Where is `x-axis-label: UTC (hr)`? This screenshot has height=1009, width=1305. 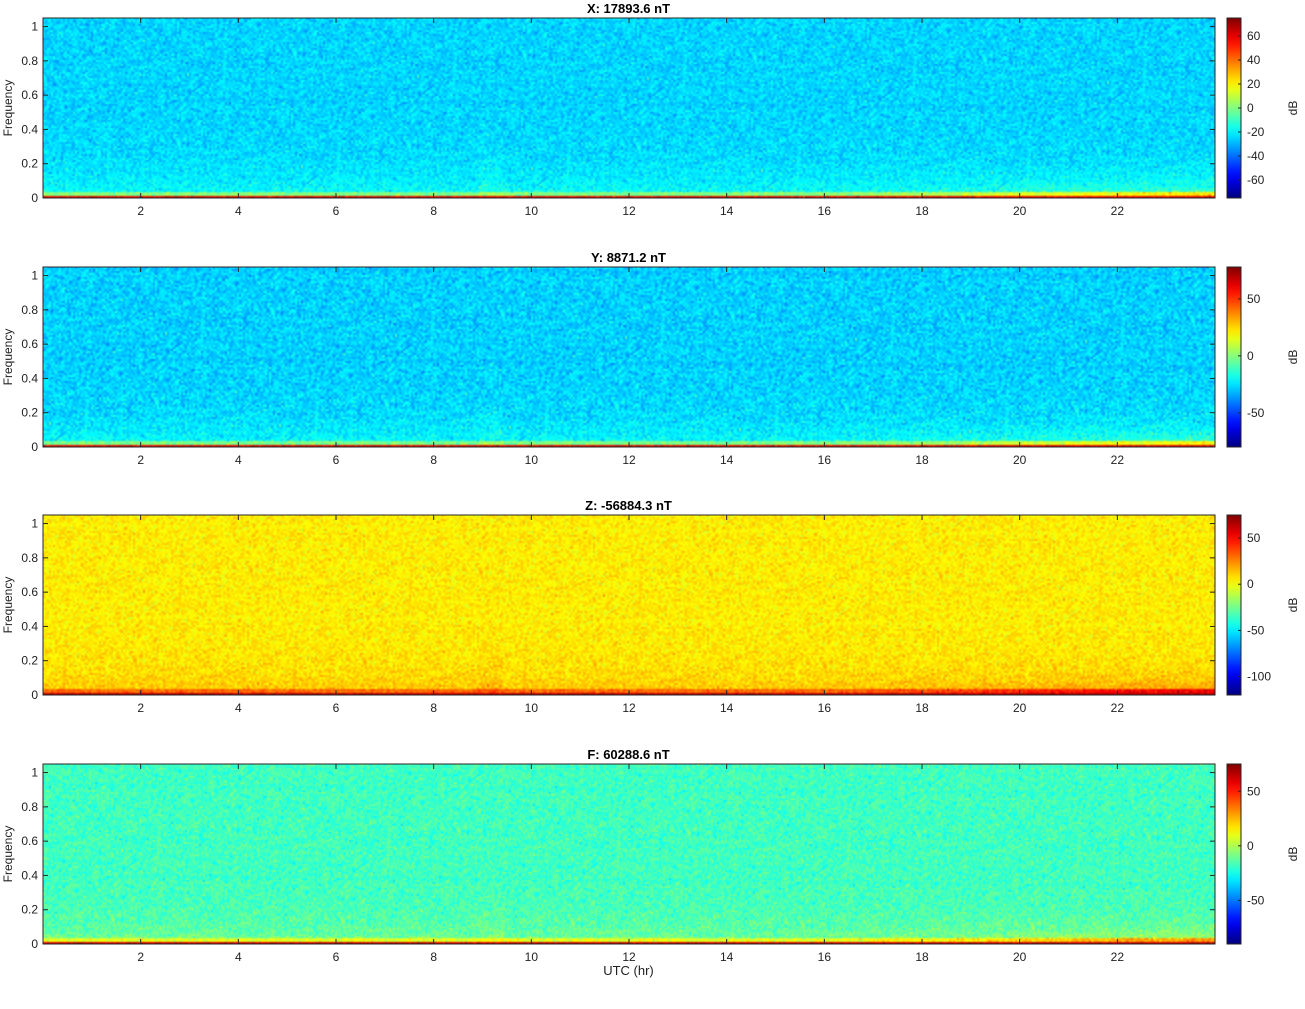
x-axis-label: UTC (hr) is located at coordinates (628, 970).